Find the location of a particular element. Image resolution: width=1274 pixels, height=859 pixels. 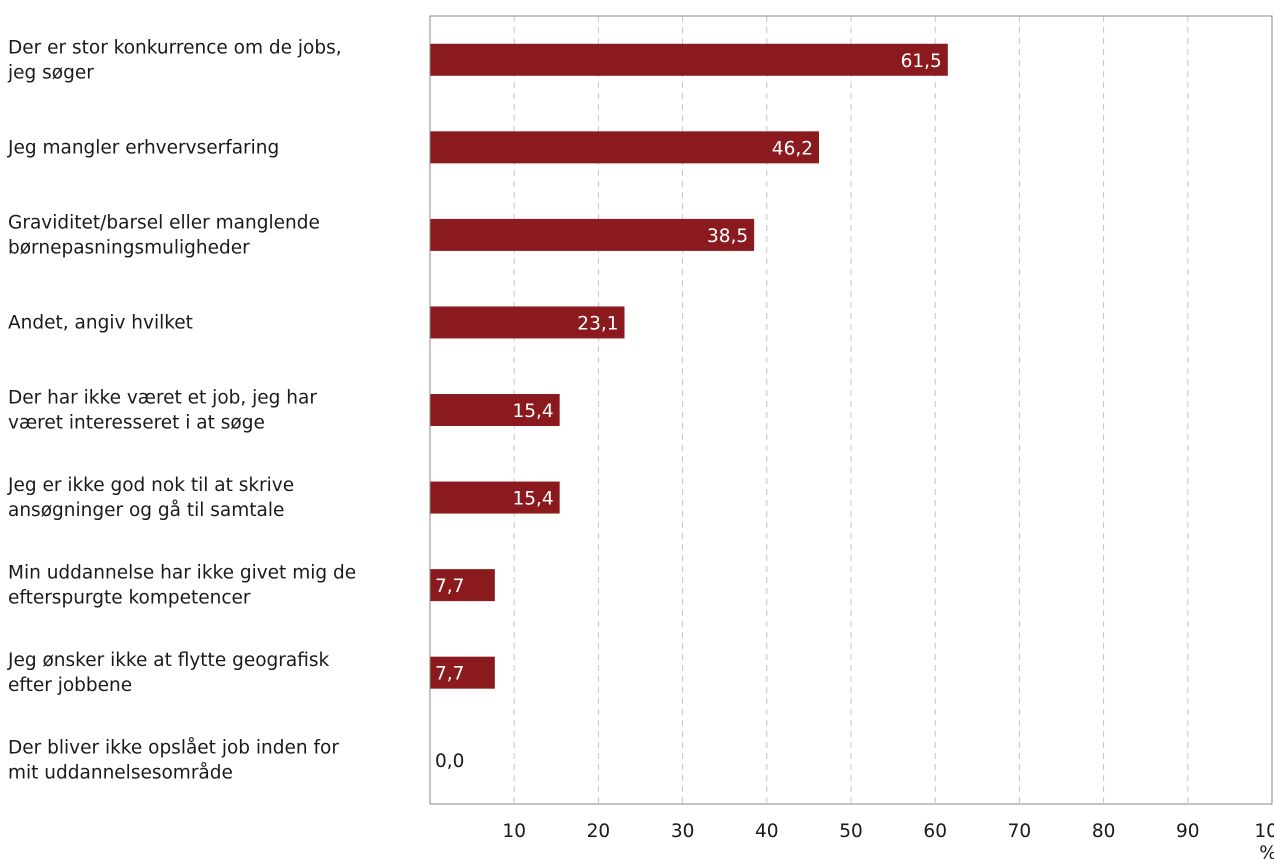

data-label: 38,5 is located at coordinates (727, 236).